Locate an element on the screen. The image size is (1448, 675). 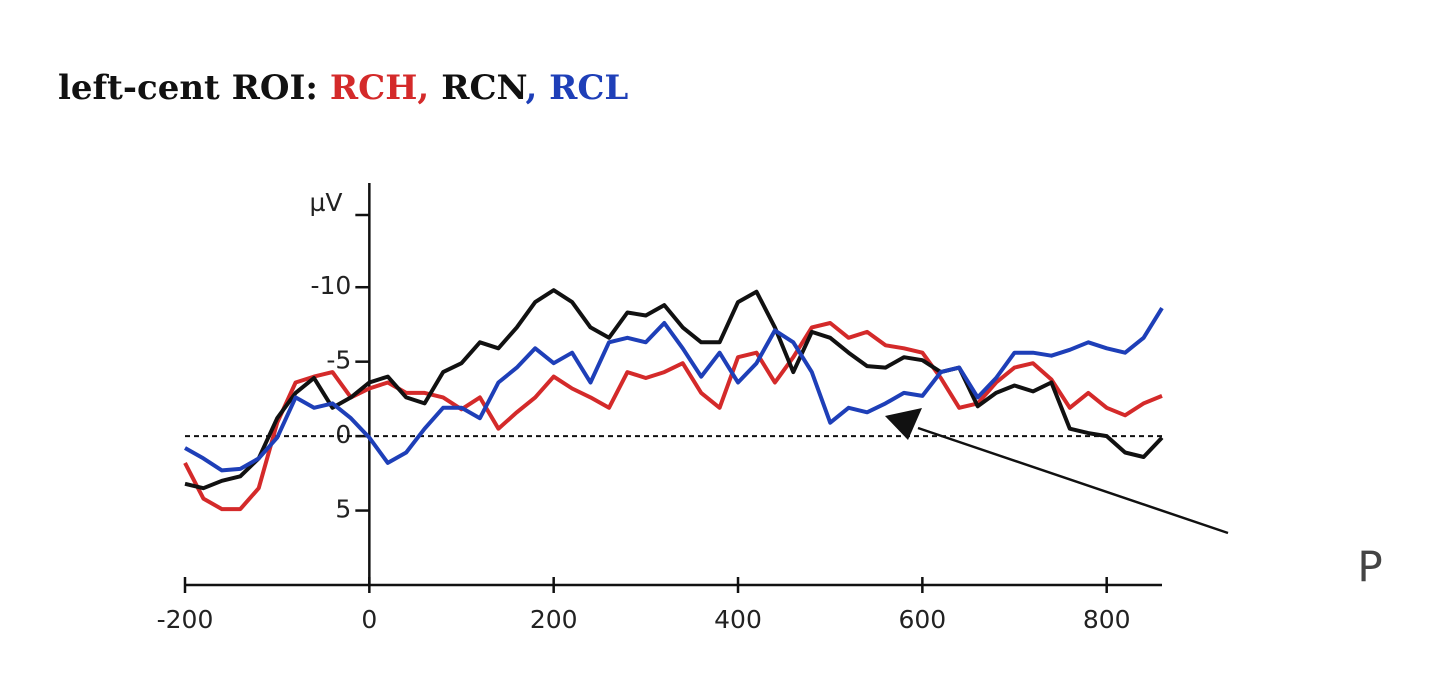
y-tick-label: -10 is located at coordinates (330, 285).